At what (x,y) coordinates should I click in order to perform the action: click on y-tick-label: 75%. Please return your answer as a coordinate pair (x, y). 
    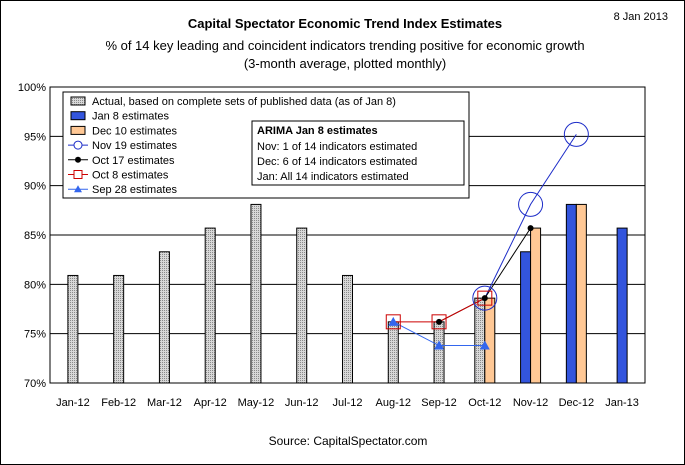
    Looking at the image, I should click on (35, 335).